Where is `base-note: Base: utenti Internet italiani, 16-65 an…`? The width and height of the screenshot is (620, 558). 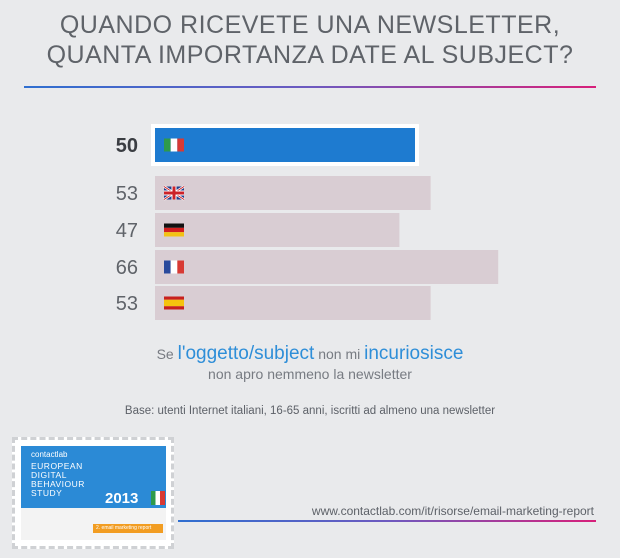
base-note: Base: utenti Internet italiani, 16-65 an… is located at coordinates (310, 411).